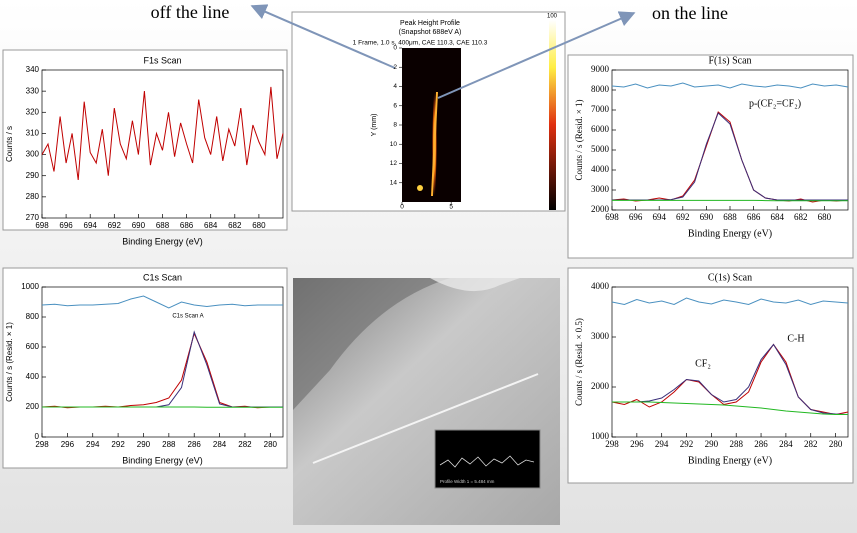 The width and height of the screenshot is (857, 533). I want to click on image-subtitle: (Snapshot 688eV A), so click(430, 32).